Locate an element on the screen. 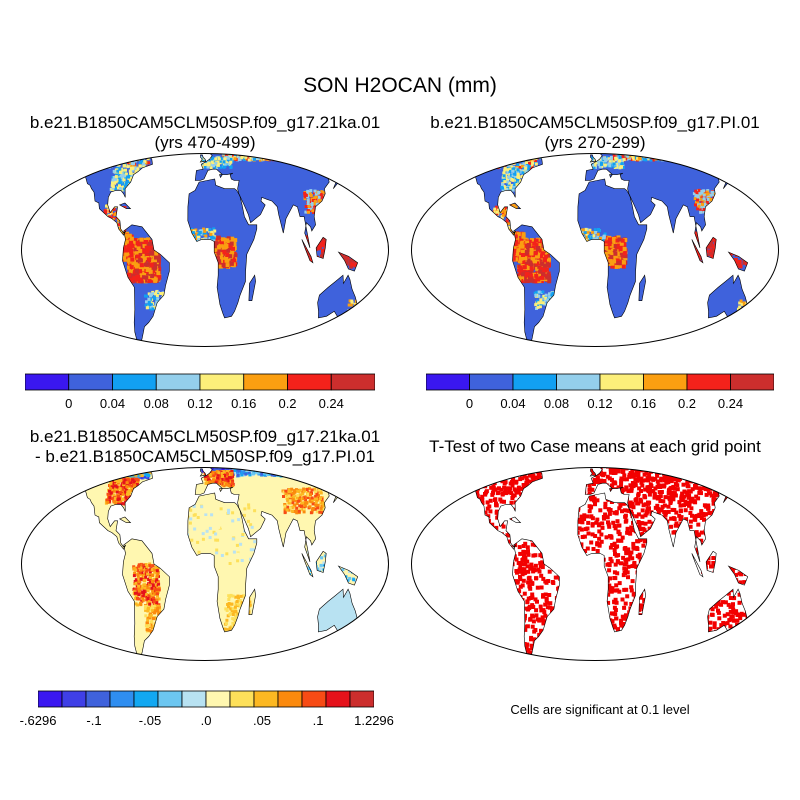  land-bor is located at coordinates (321, 562).